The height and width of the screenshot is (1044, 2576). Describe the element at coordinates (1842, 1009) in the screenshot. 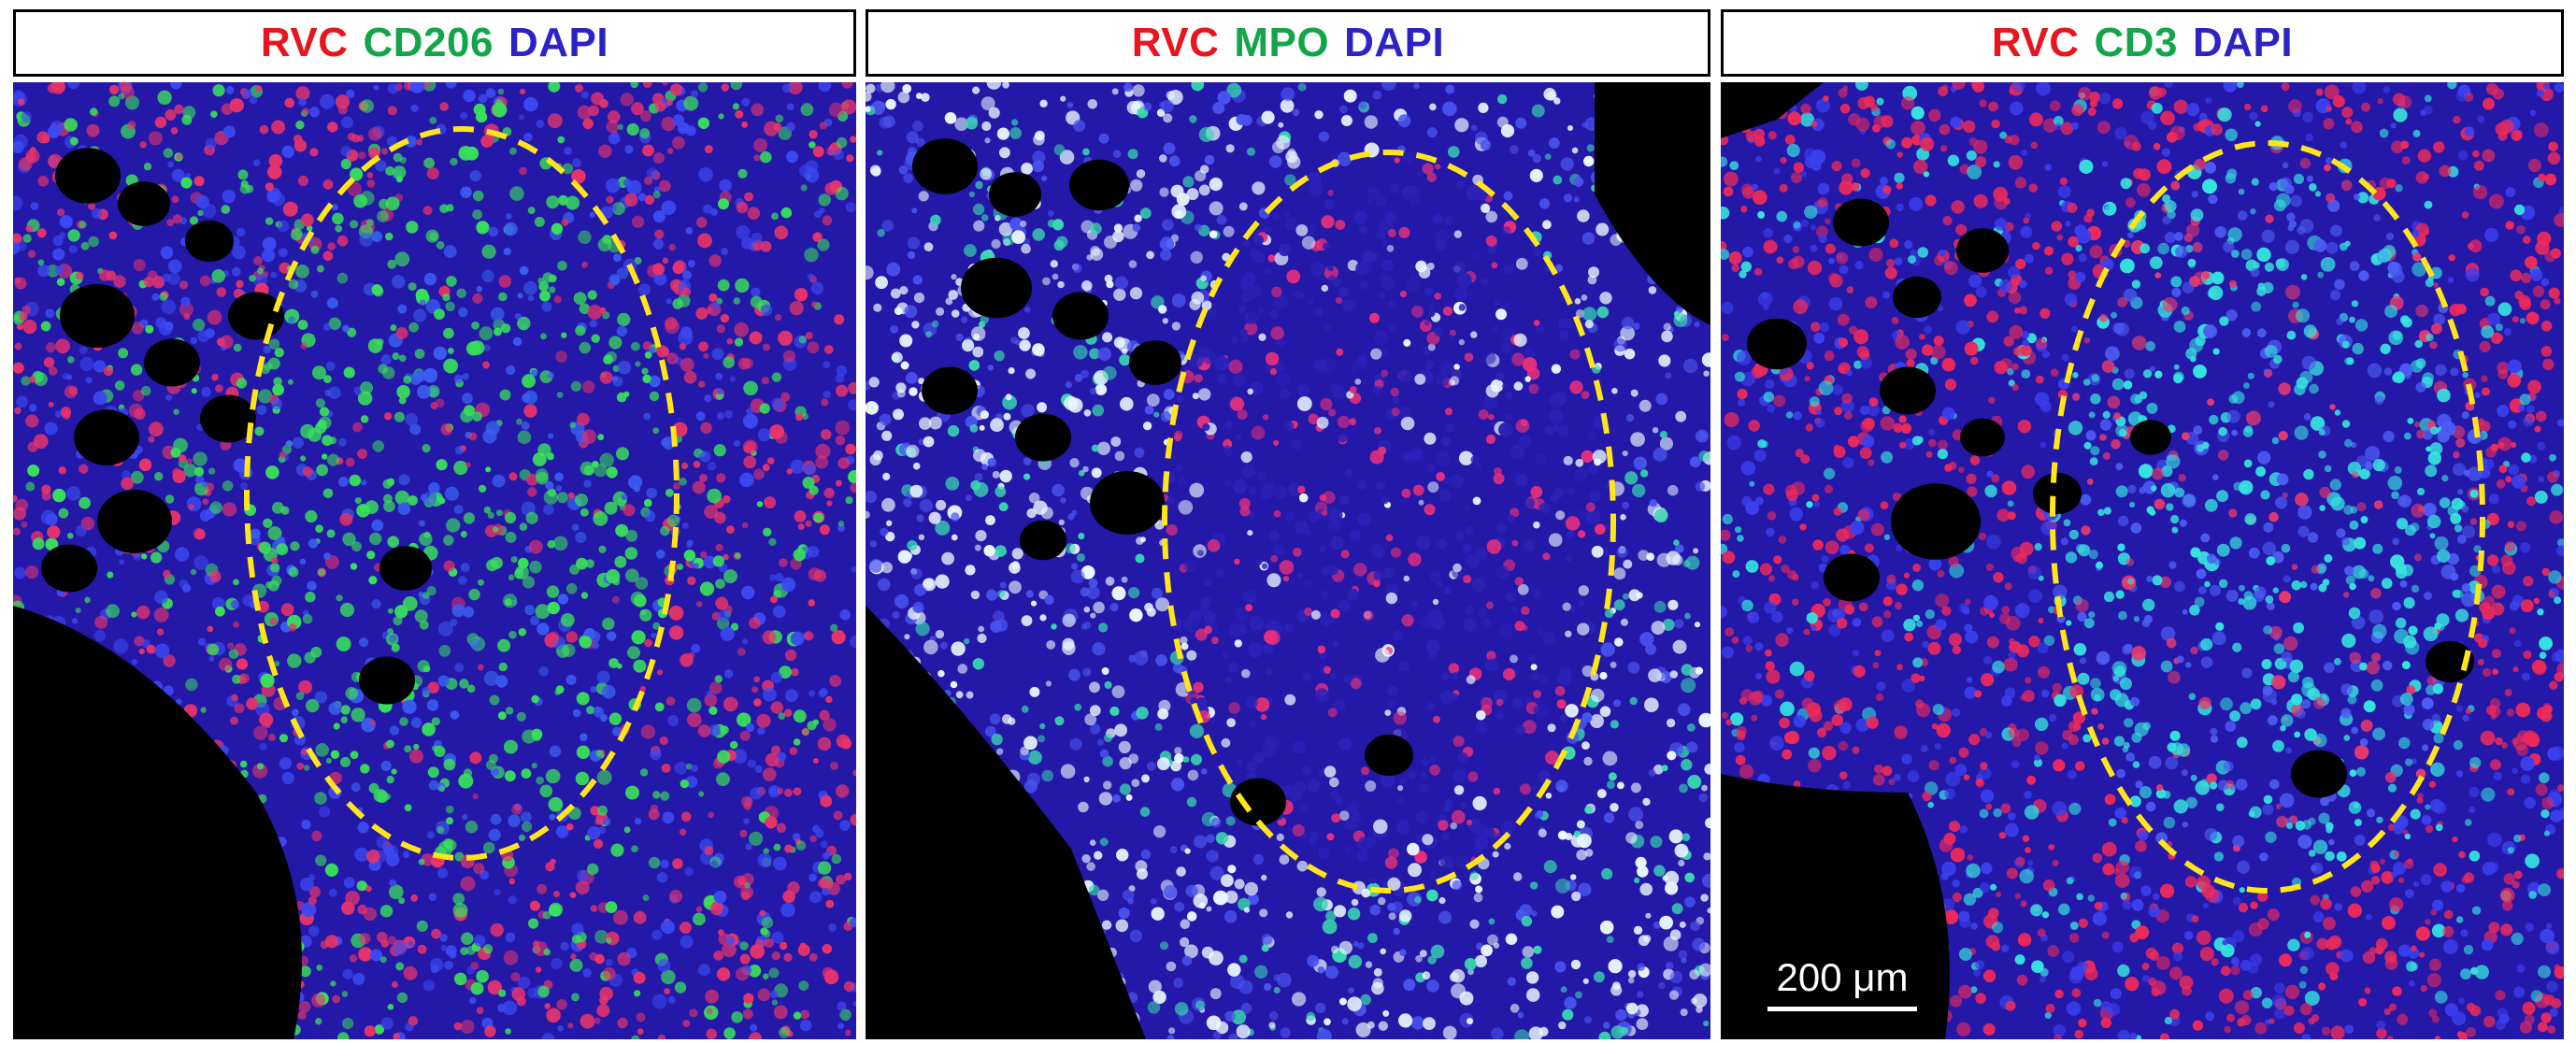

I see `scale-bar-line` at that location.